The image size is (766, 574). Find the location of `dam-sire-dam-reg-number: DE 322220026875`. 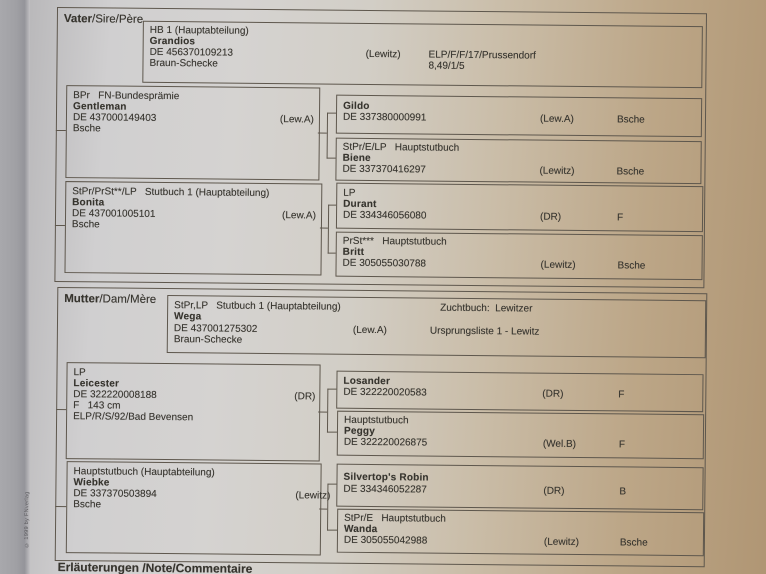

dam-sire-dam-reg-number: DE 322220026875 is located at coordinates (385, 442).